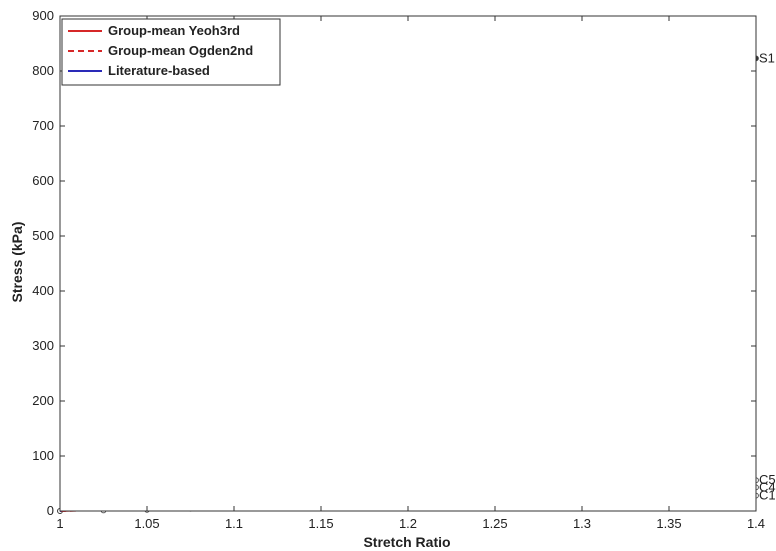  What do you see at coordinates (180, 50) in the screenshot?
I see `legend-label: Group-mean Ogden2nd` at bounding box center [180, 50].